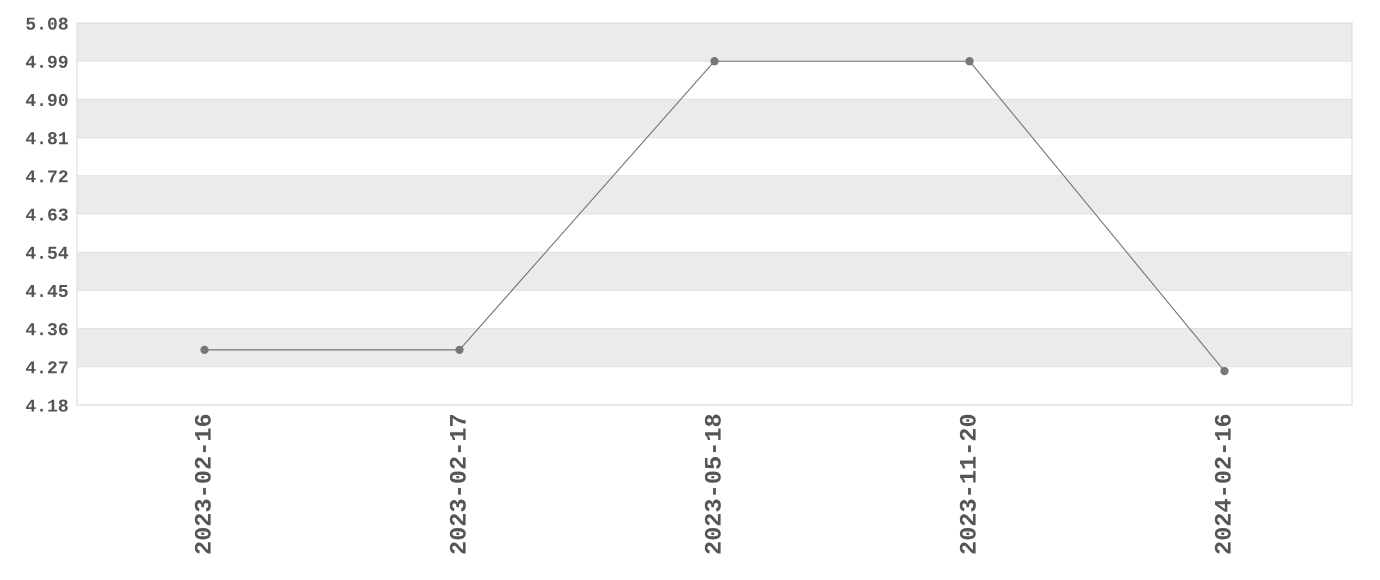 The width and height of the screenshot is (1380, 580). Describe the element at coordinates (47, 252) in the screenshot. I see `y-tick-label: 4.54` at that location.